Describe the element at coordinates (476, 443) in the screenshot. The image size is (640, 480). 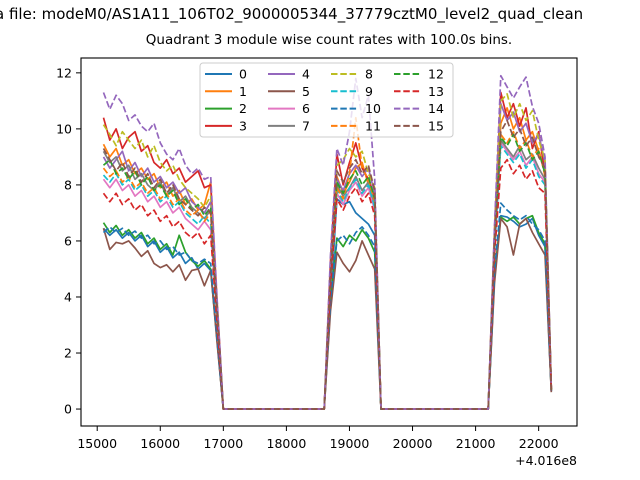
I see `x-tick-label: 21000` at that location.